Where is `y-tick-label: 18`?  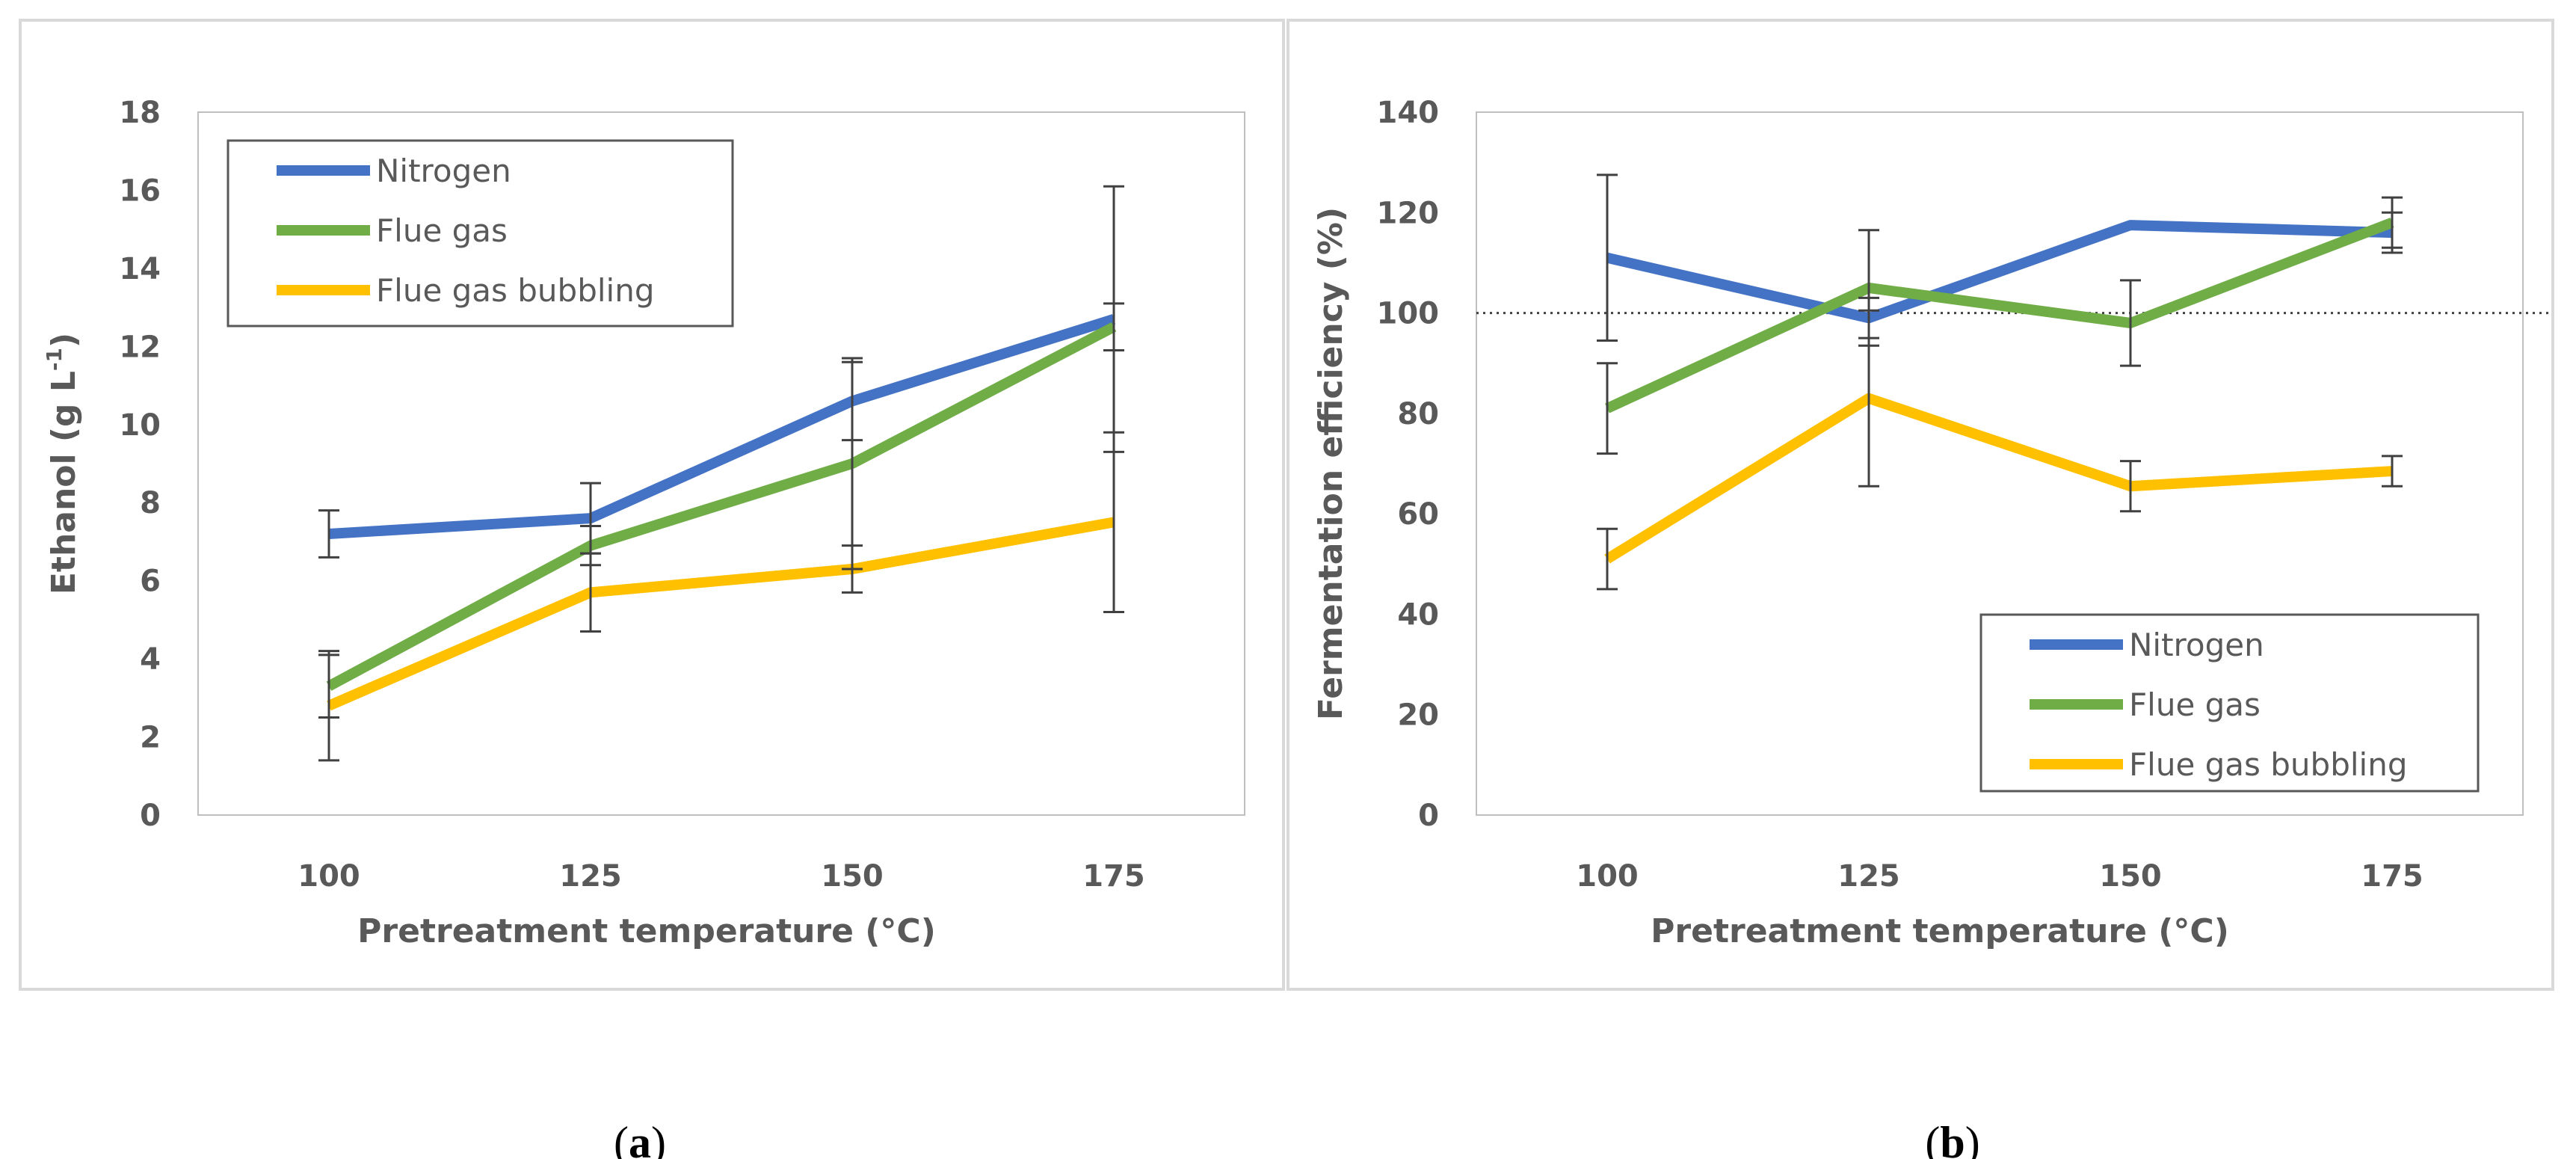 y-tick-label: 18 is located at coordinates (140, 113).